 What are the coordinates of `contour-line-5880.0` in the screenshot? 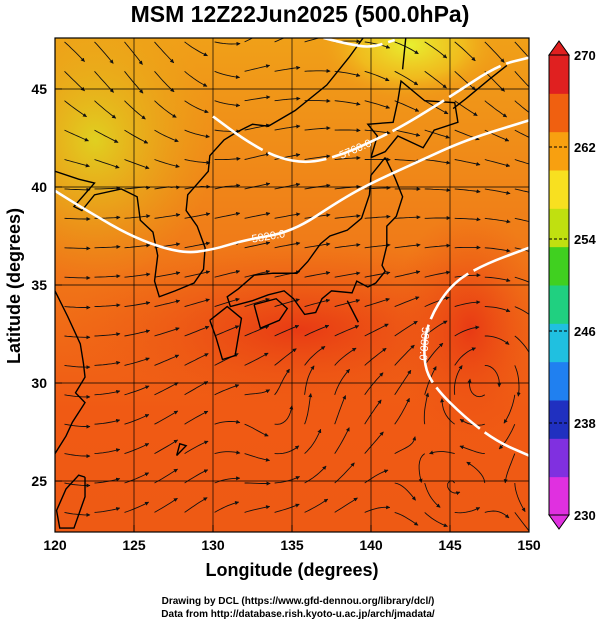 It's located at (476, 351).